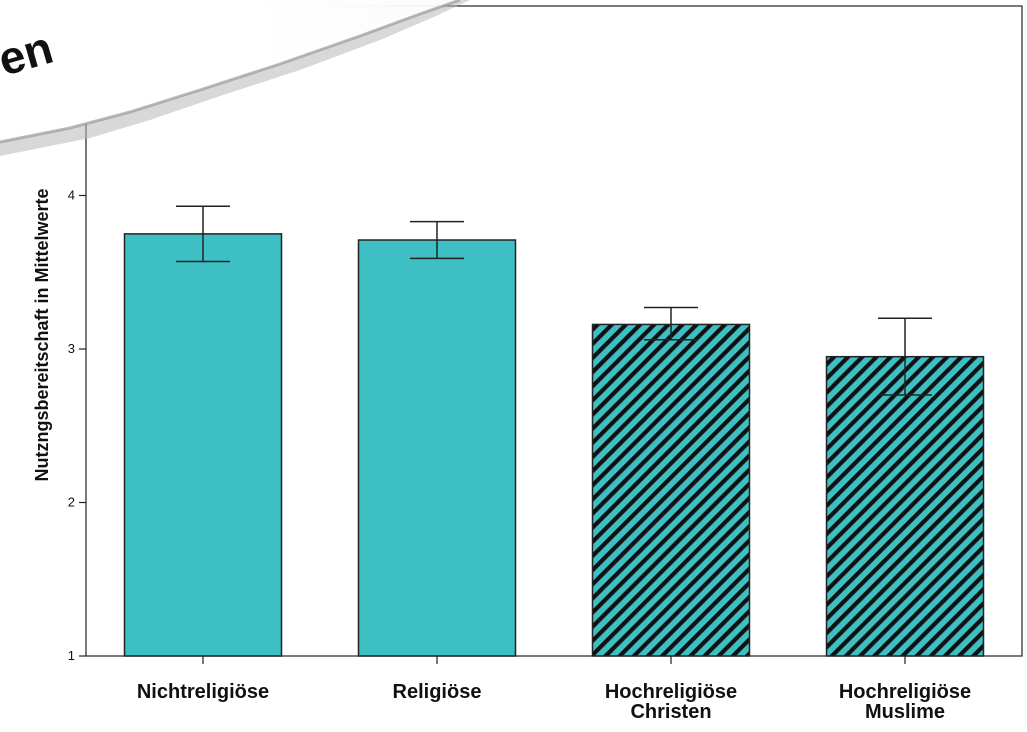 The image size is (1027, 732). What do you see at coordinates (42, 334) in the screenshot?
I see `y-axis-title: Nutzngsbereitschaft in Mittelwerte` at bounding box center [42, 334].